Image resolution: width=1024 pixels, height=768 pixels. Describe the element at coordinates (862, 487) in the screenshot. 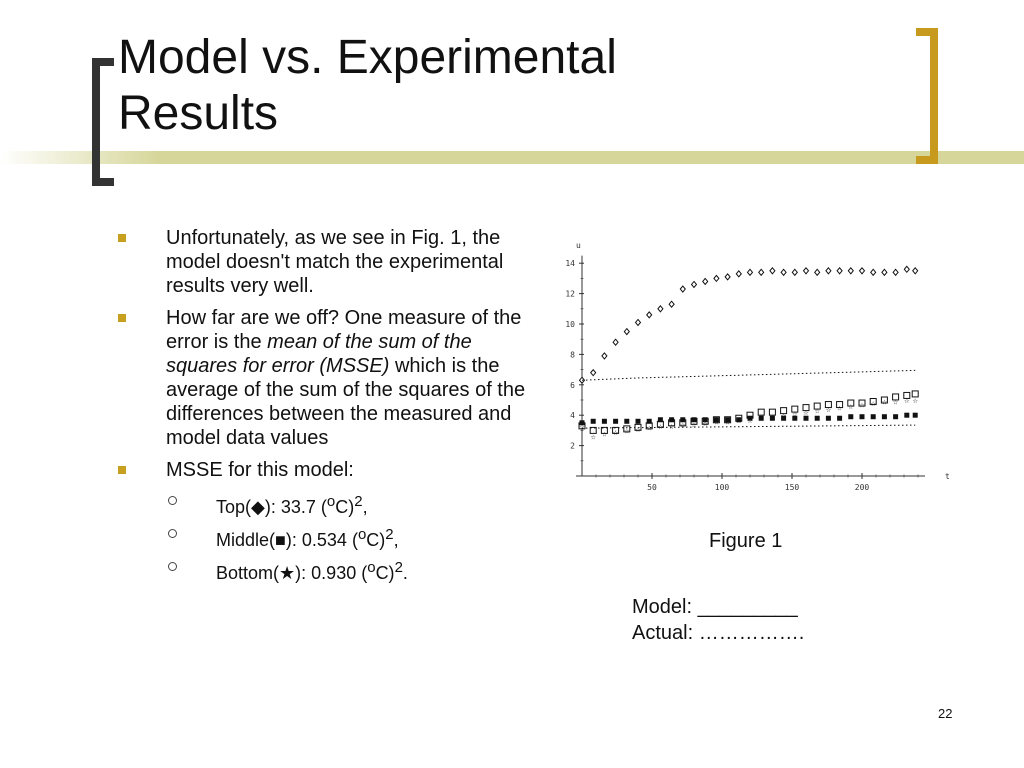

I see `x-tick-label: 200` at that location.